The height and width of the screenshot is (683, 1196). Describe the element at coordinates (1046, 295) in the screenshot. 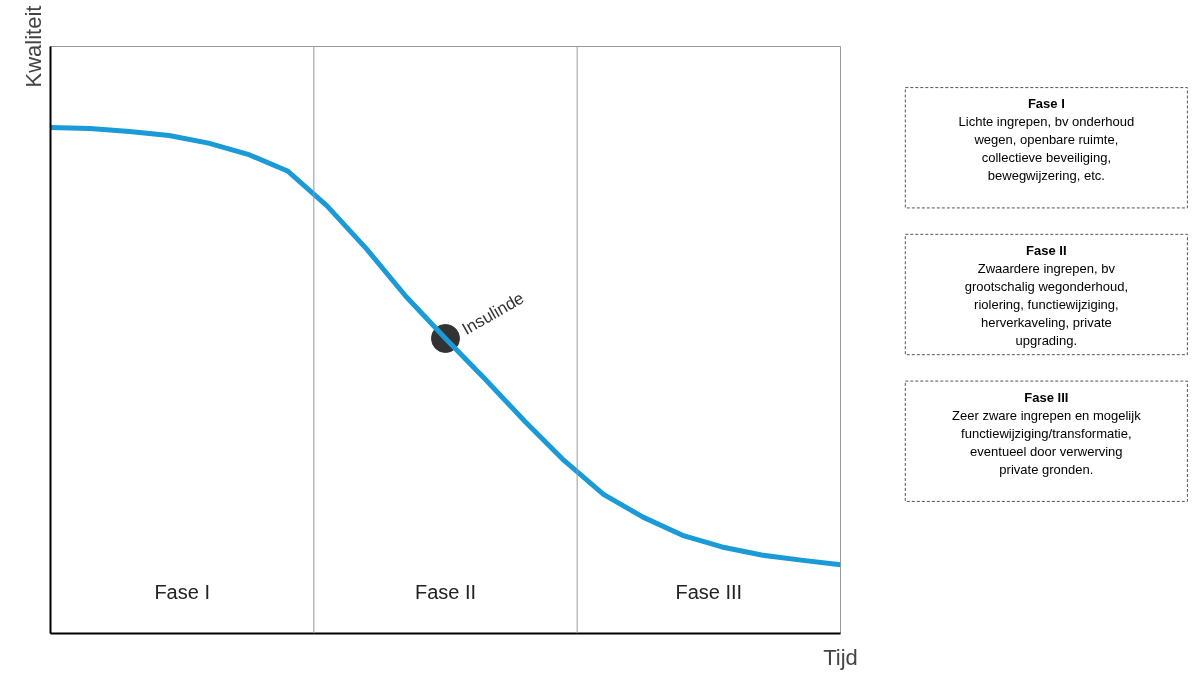

I see `text: Fase II Zwaardere ingrepen, bv grootschalig wegonderhoud, riolering, functiewijziging, herverkaveling, private upgrading.` at that location.